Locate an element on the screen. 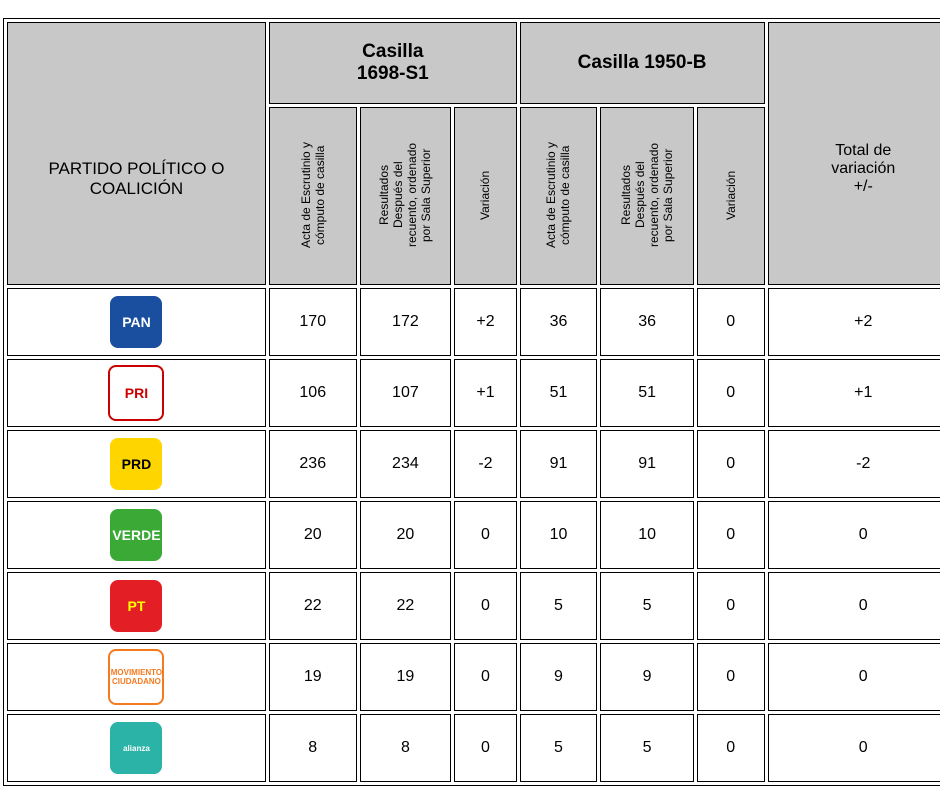  value-cell: 234 is located at coordinates (405, 464).